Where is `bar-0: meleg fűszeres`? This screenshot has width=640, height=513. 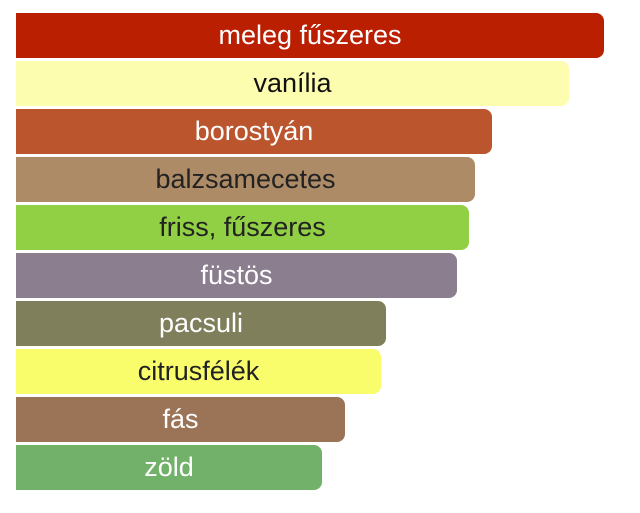 bar-0: meleg fűszeres is located at coordinates (310, 35).